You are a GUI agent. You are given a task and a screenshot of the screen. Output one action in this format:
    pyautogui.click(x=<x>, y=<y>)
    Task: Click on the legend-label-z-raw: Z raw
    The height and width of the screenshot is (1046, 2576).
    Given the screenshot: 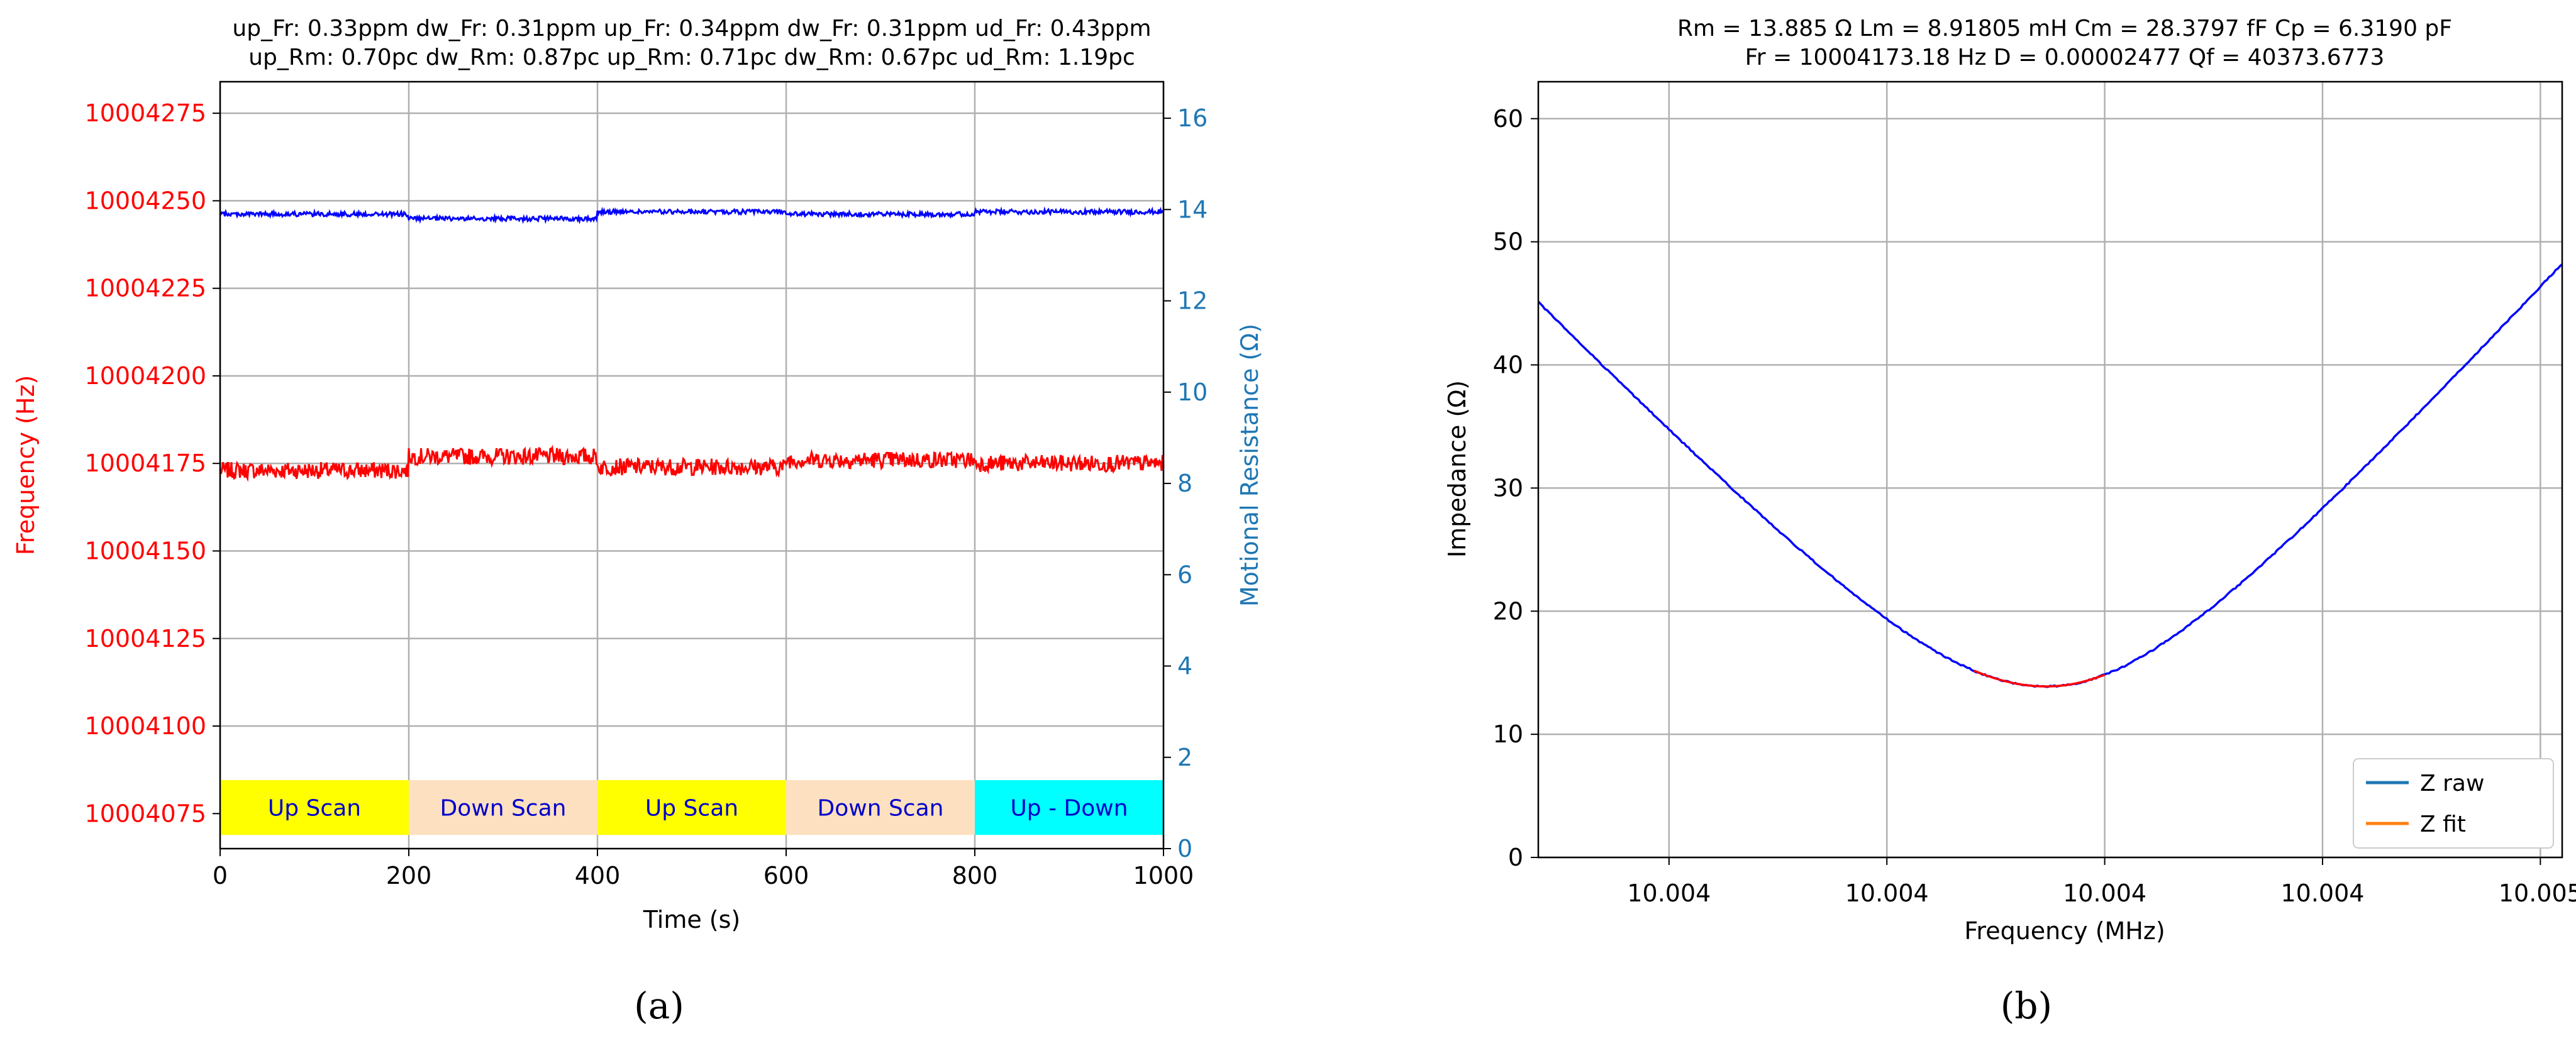 What is the action you would take?
    pyautogui.click(x=2452, y=784)
    